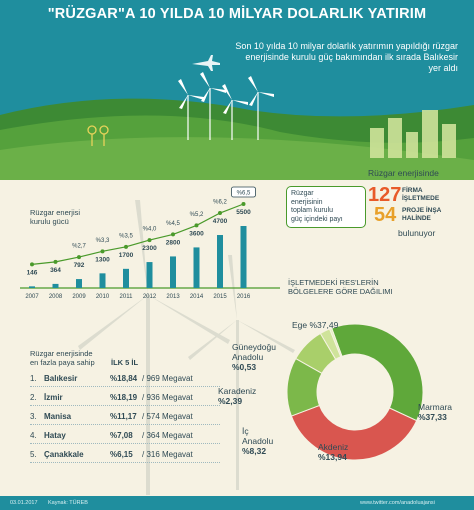 The image size is (474, 510). I want to click on top5-name: Hatay, so click(55, 435).